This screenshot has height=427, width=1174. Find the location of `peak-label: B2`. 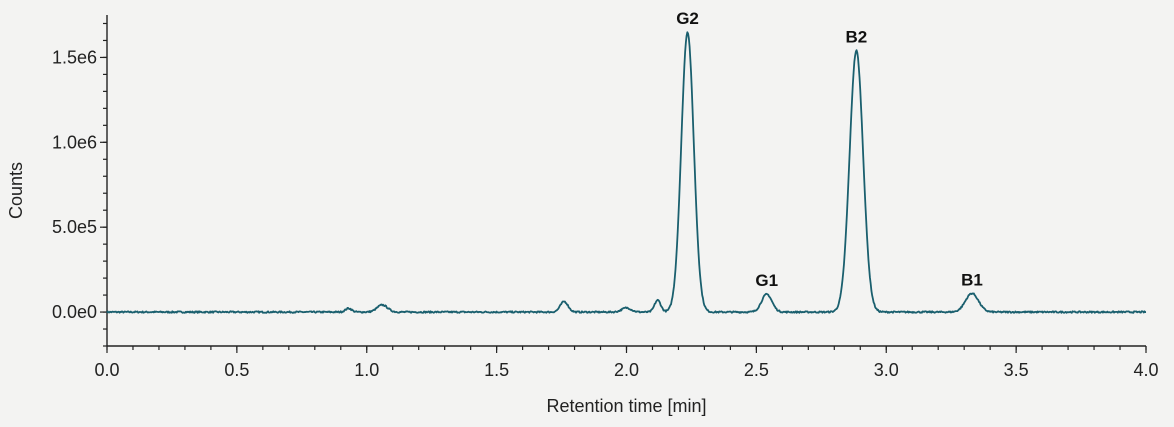

peak-label: B2 is located at coordinates (857, 37).